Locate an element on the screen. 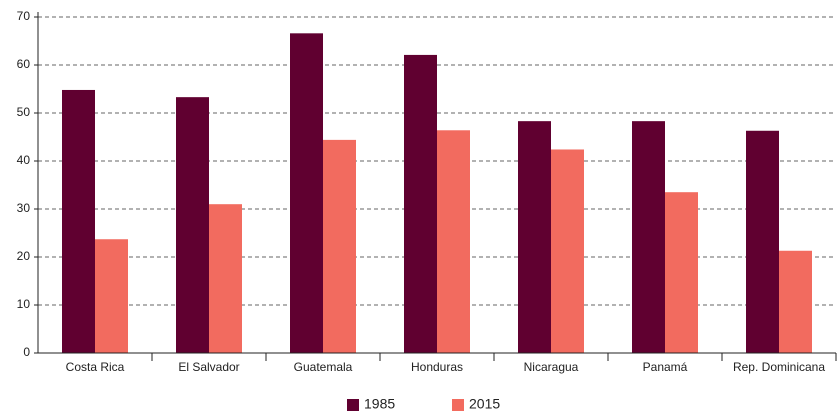 The height and width of the screenshot is (414, 838). y-tick-label: 70 is located at coordinates (24, 16).